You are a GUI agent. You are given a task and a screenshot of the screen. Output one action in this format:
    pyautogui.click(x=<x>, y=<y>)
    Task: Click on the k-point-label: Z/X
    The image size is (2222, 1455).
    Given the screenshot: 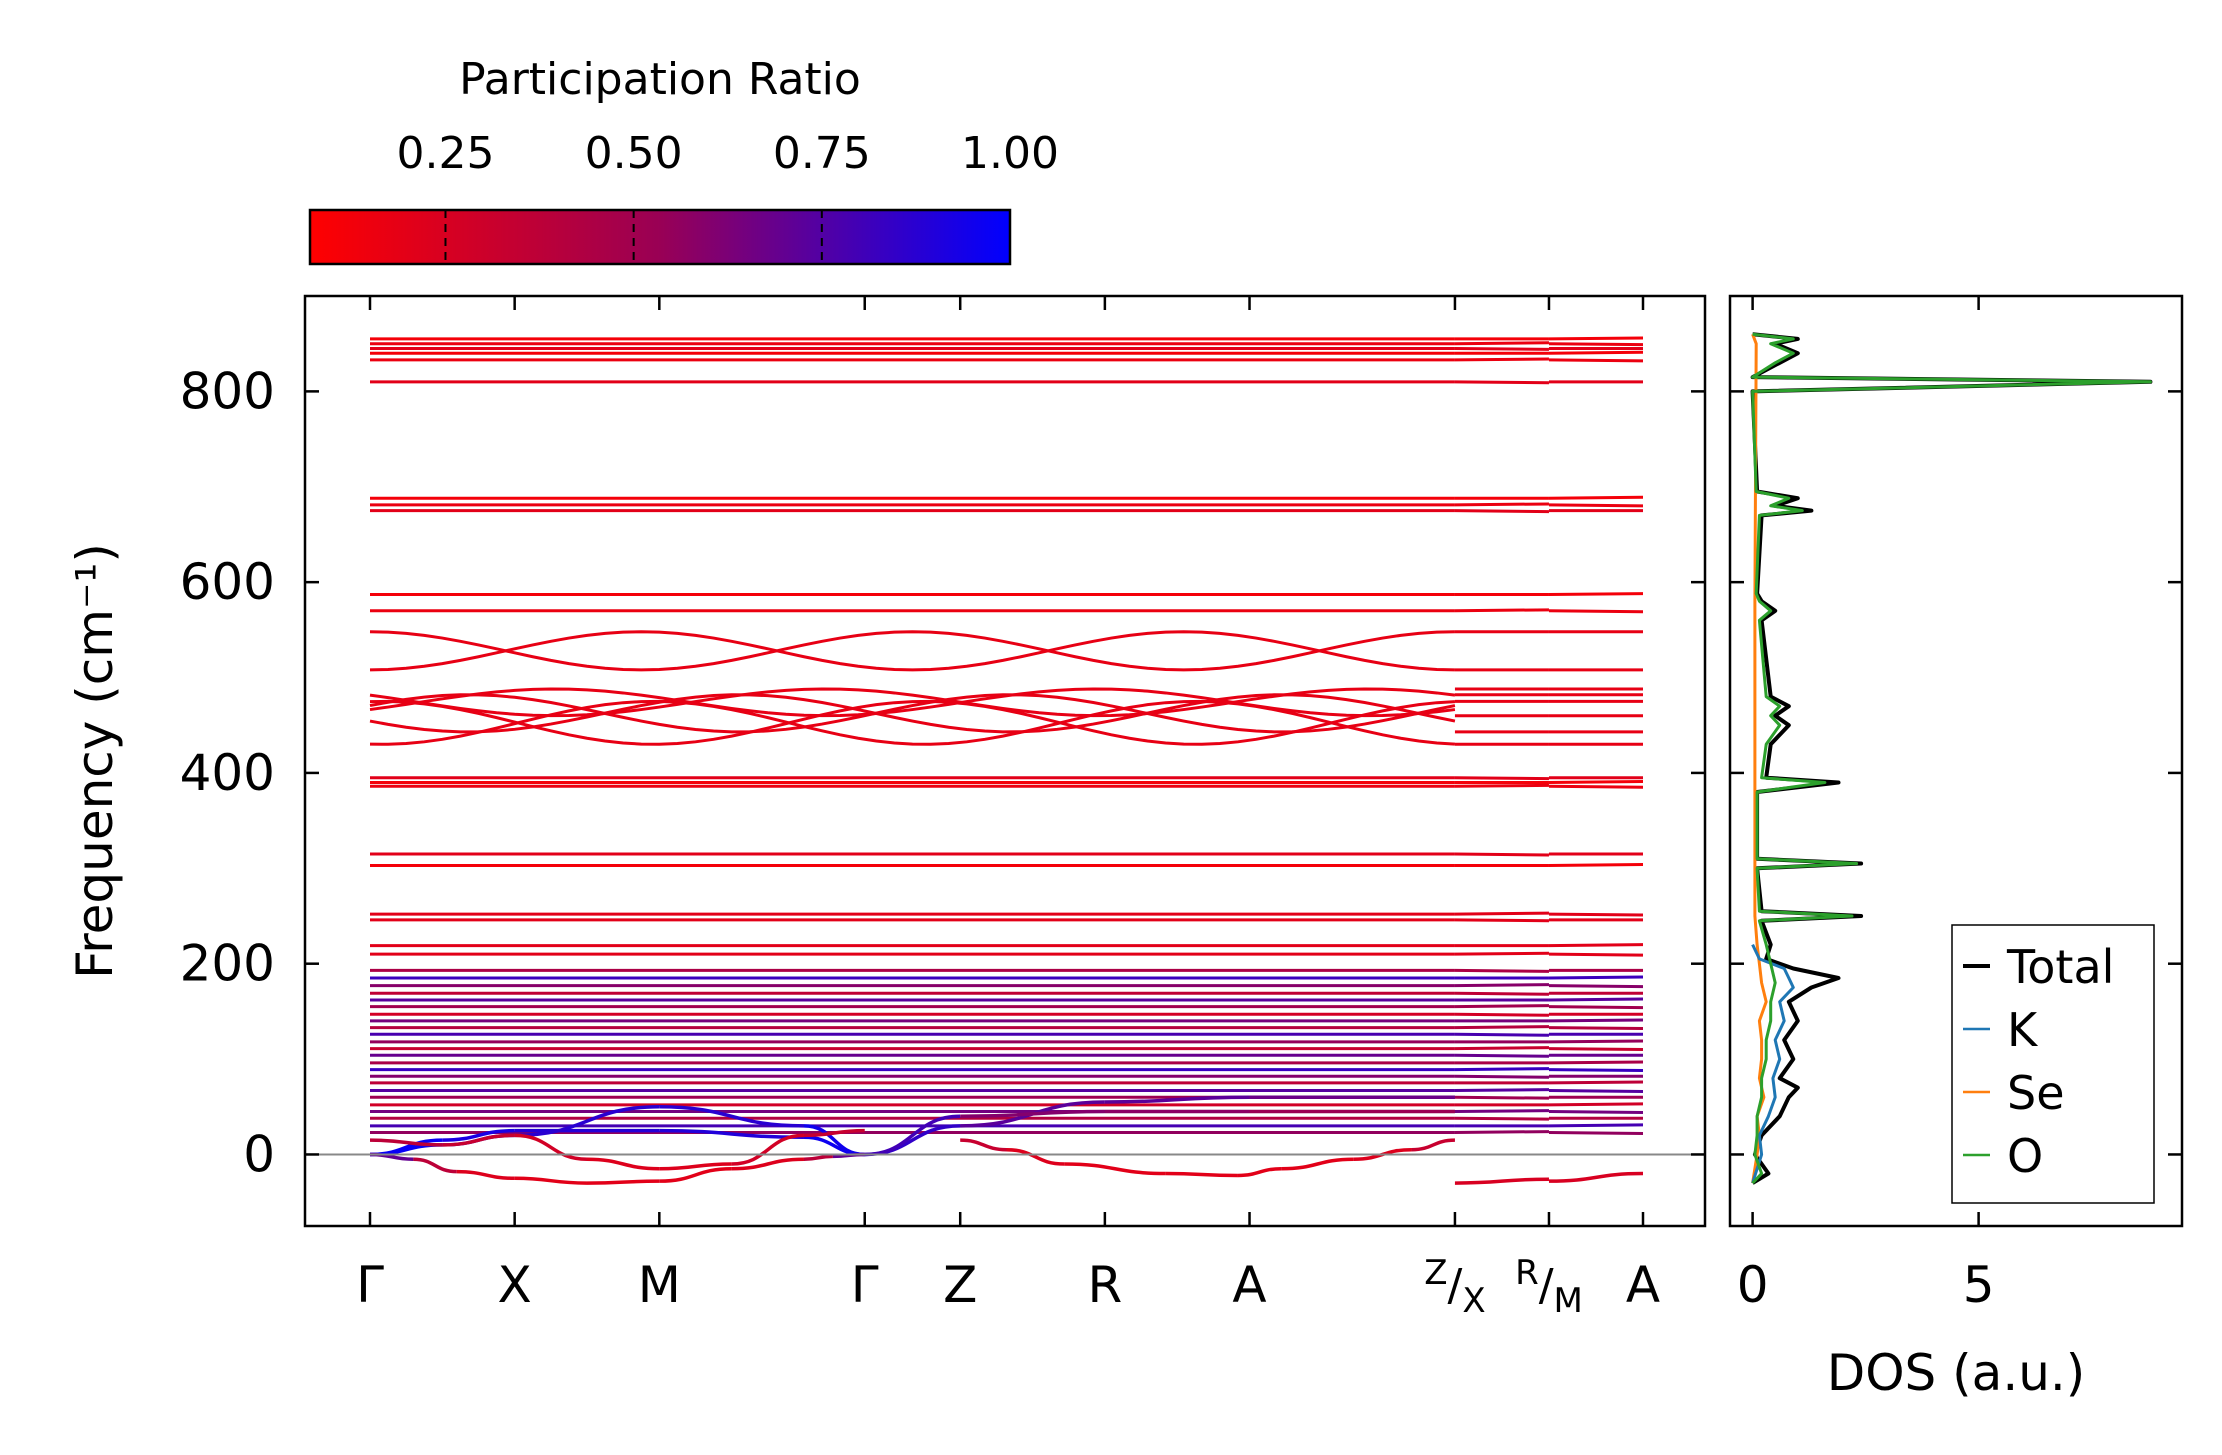 What is the action you would take?
    pyautogui.click(x=1454, y=1287)
    